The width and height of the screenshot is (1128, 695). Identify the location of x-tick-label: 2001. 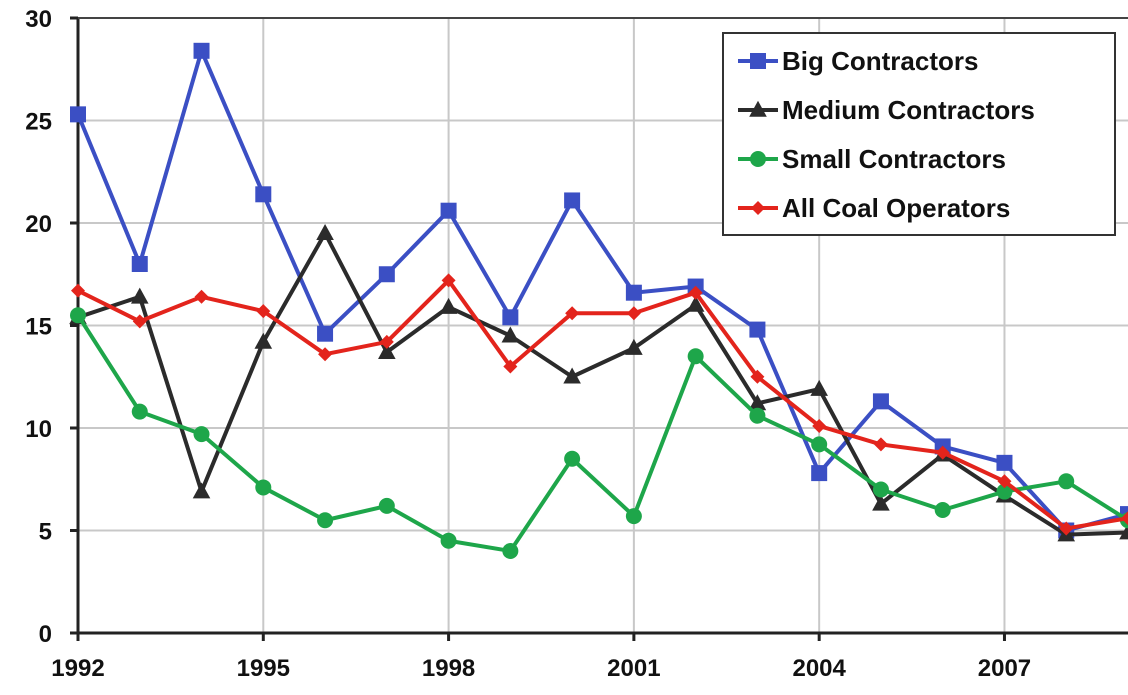
(633, 668).